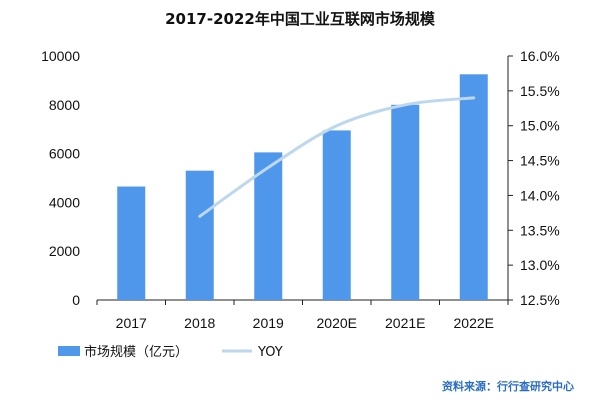  Describe the element at coordinates (199, 323) in the screenshot. I see `x-tick-label: 2018` at that location.